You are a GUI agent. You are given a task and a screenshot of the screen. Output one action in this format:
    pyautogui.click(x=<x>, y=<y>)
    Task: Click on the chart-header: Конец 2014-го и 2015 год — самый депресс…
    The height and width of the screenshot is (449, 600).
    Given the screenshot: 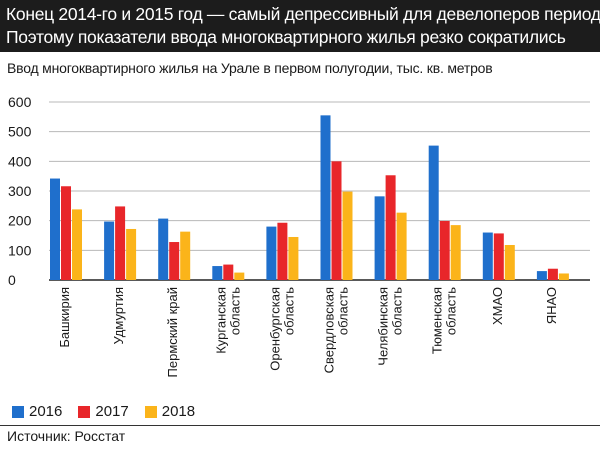 What is the action you would take?
    pyautogui.click(x=300, y=26)
    